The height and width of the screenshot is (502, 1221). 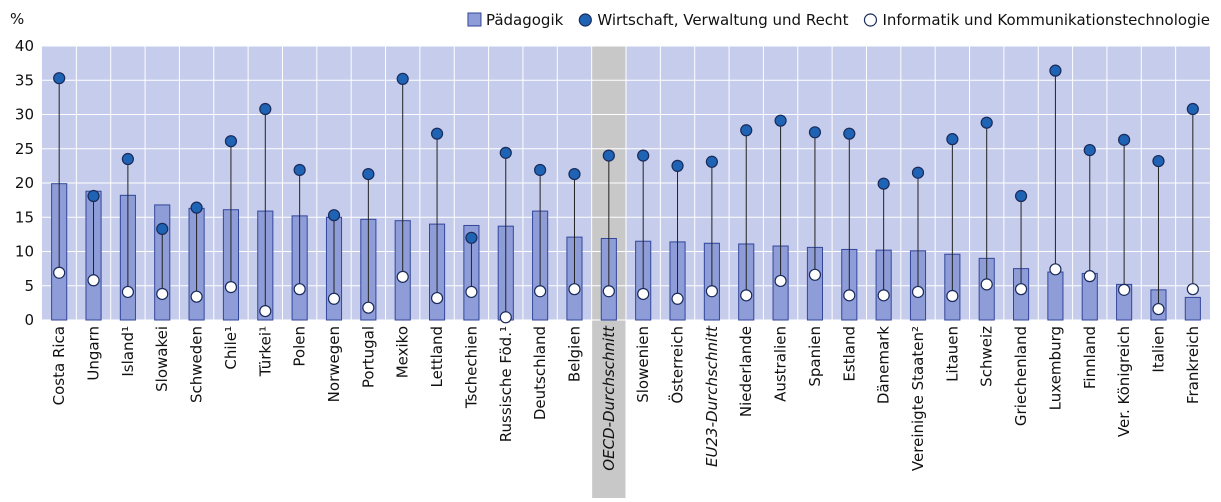 What do you see at coordinates (197, 364) in the screenshot?
I see `x-tick-label: Schweden` at bounding box center [197, 364].